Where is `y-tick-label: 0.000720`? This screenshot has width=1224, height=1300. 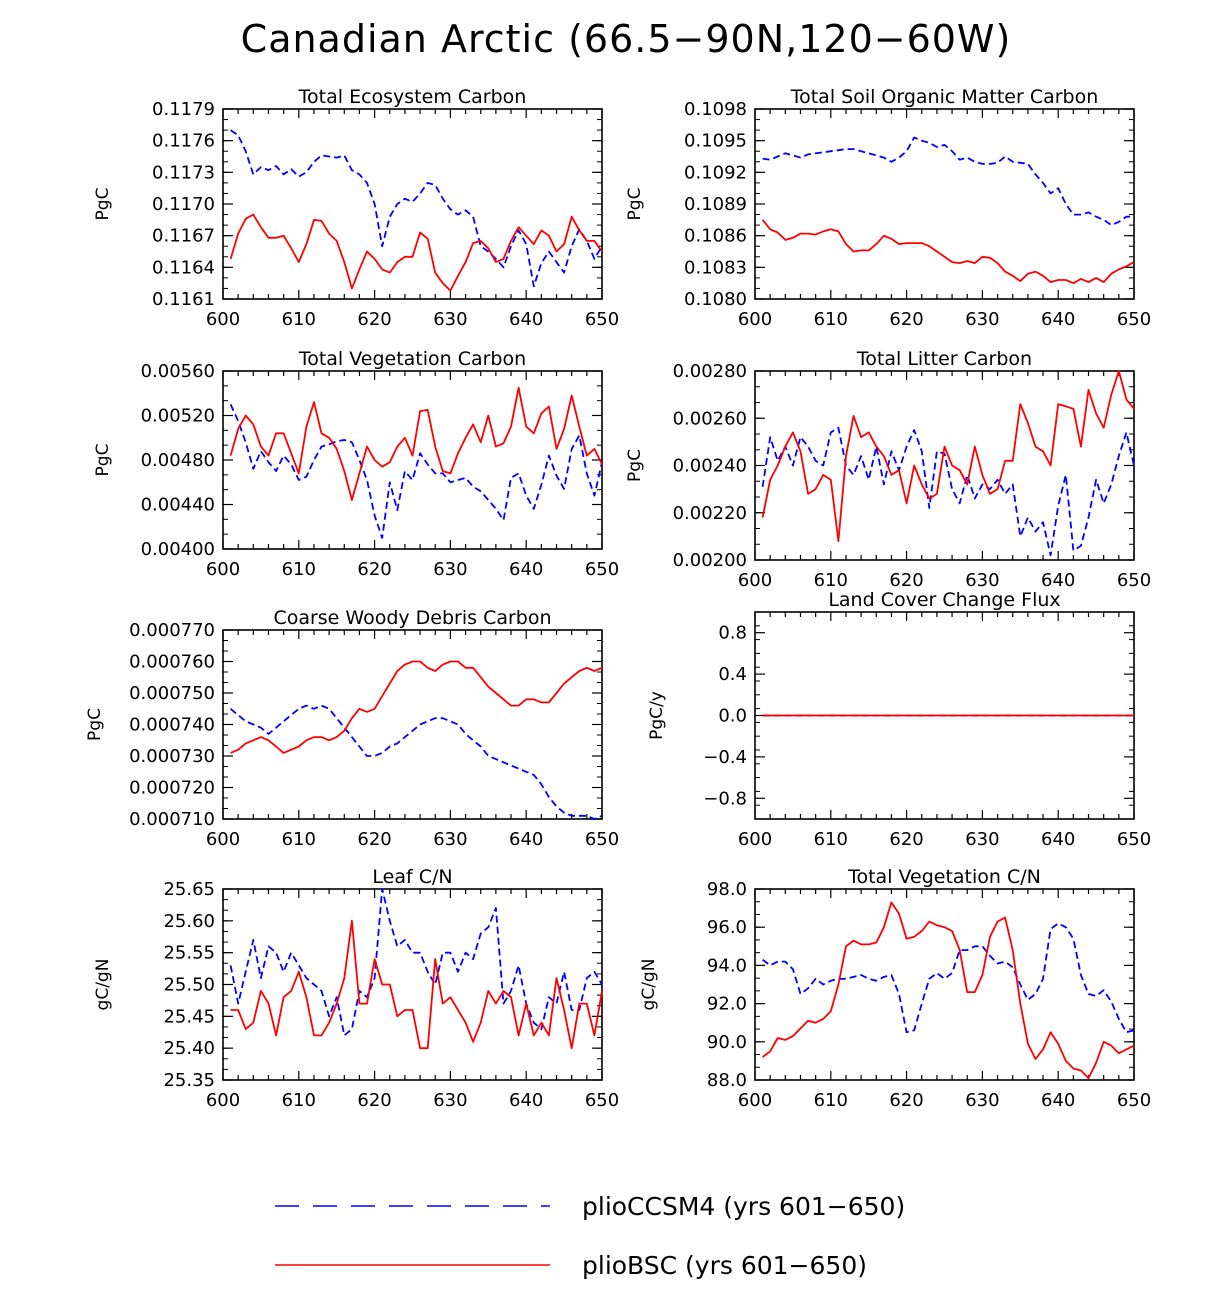
y-tick-label: 0.000720 is located at coordinates (172, 788).